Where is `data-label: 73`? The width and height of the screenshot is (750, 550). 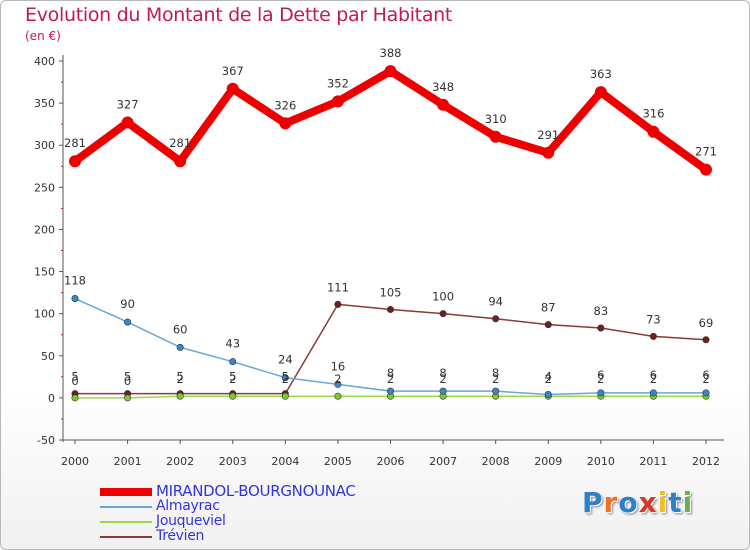
data-label: 73 is located at coordinates (653, 319).